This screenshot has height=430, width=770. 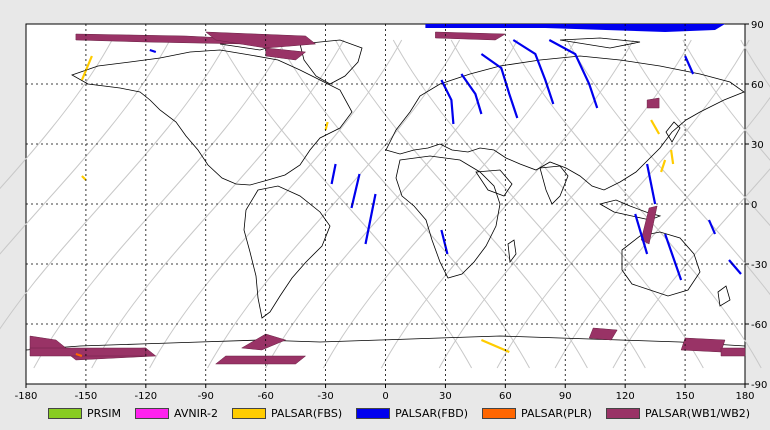 I want to click on japan-coast, so click(x=673, y=132).